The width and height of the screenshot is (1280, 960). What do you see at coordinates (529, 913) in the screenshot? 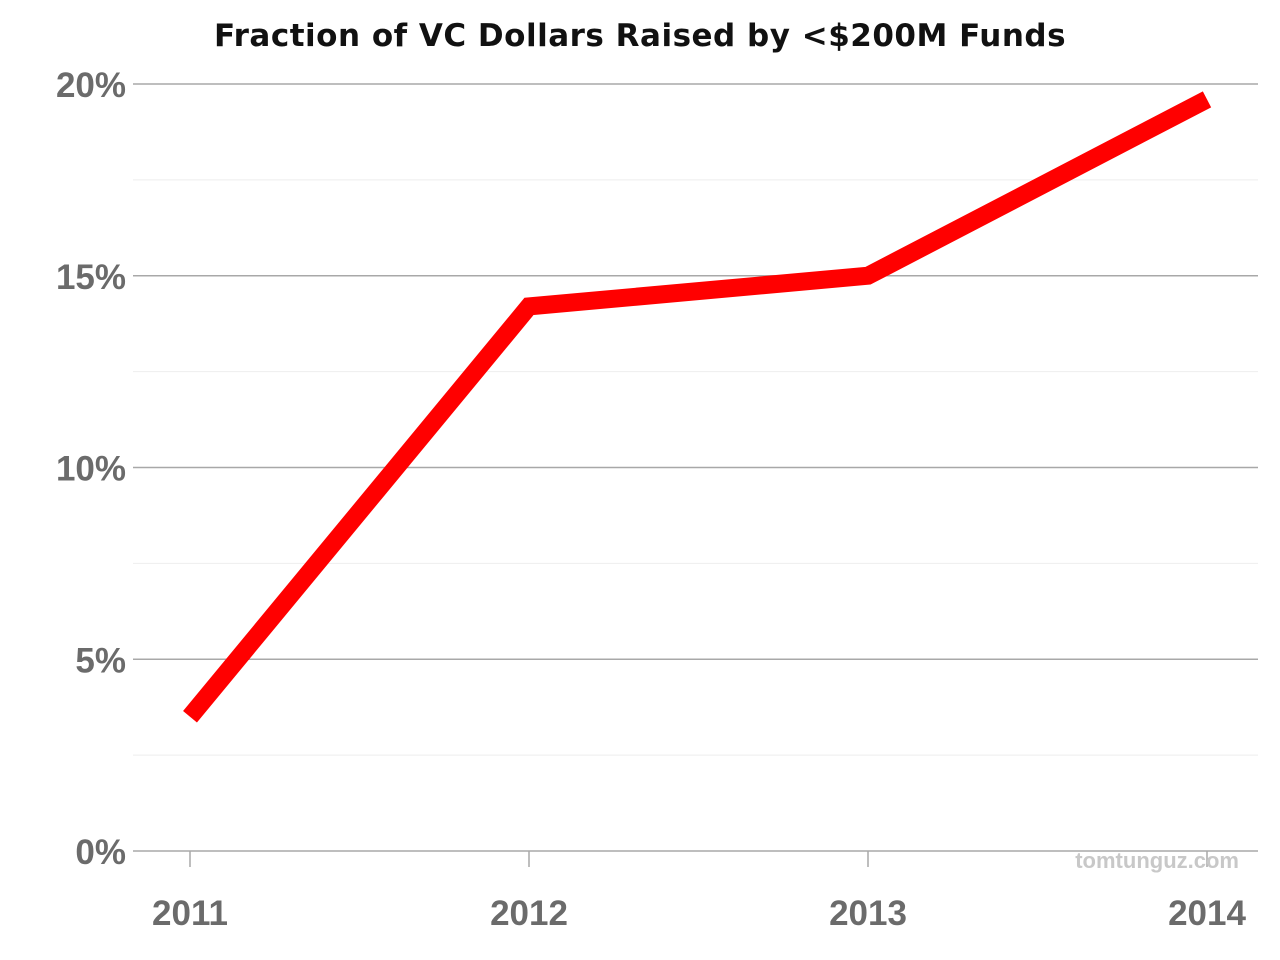
I see `x-tick-label: 2012` at bounding box center [529, 913].